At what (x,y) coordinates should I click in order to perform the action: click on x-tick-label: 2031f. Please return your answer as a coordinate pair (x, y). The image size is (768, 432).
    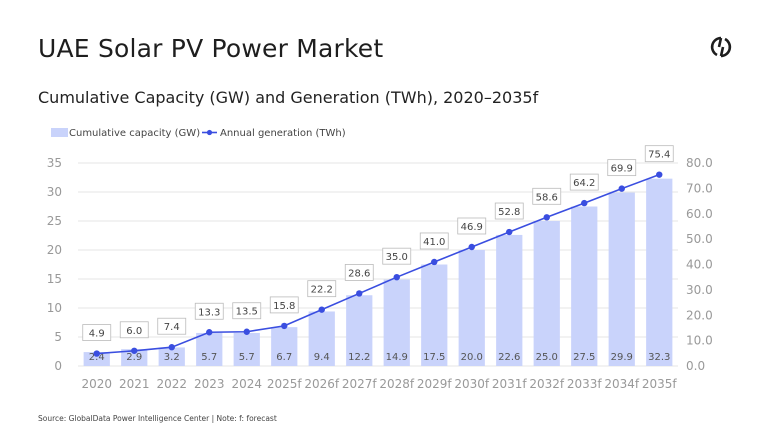
    Looking at the image, I should click on (510, 384).